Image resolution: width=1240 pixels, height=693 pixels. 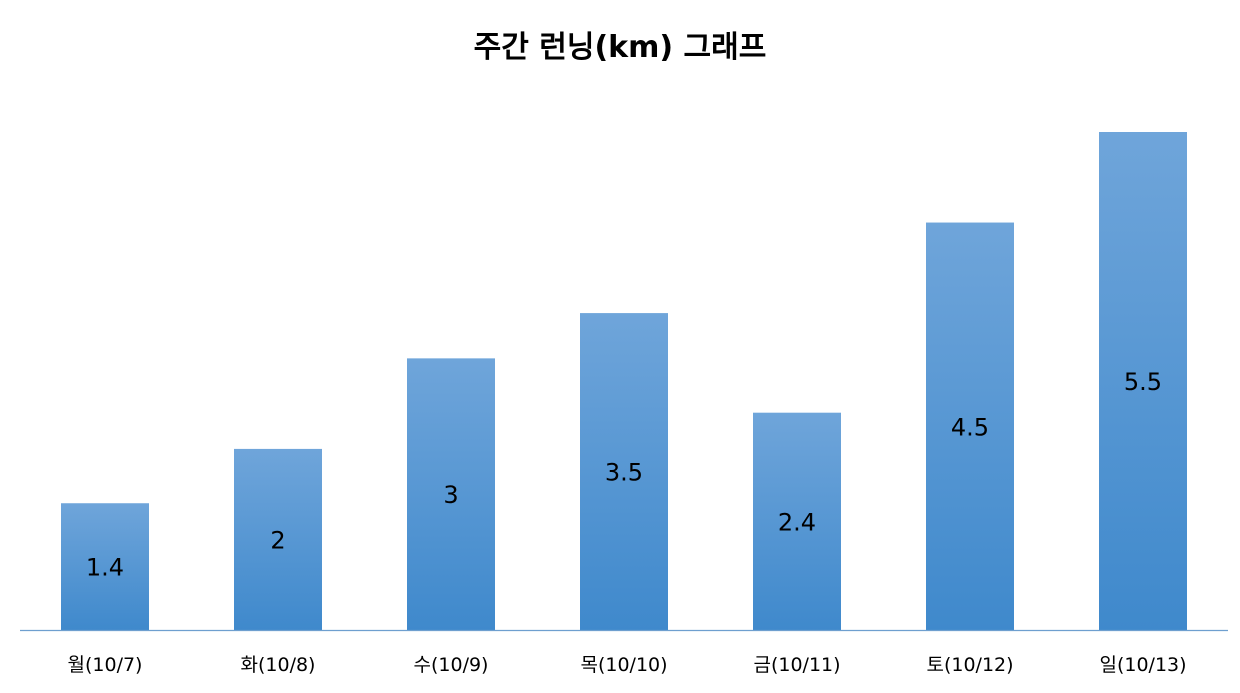 I want to click on bar-value-label-7: 5.5, so click(x=1143, y=382).